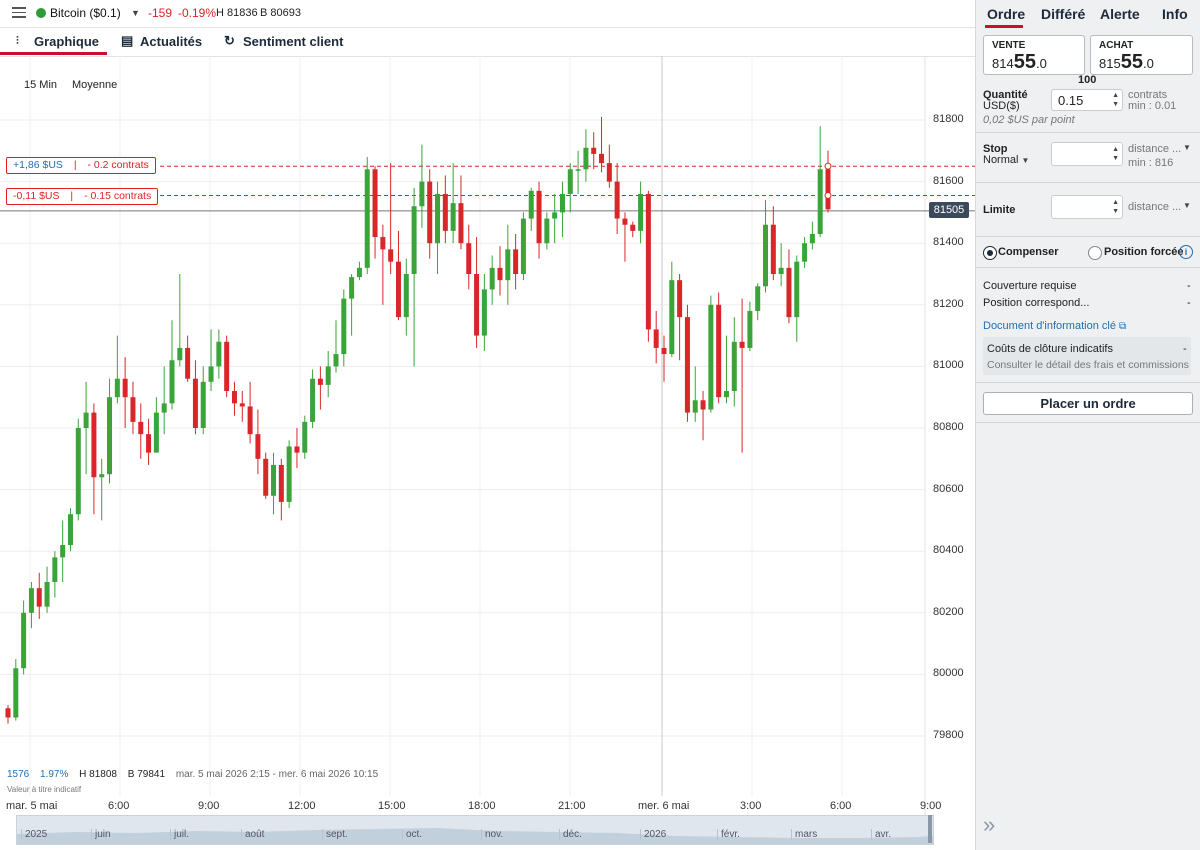  What do you see at coordinates (1006, 14) in the screenshot?
I see `tab-order: Ordre` at bounding box center [1006, 14].